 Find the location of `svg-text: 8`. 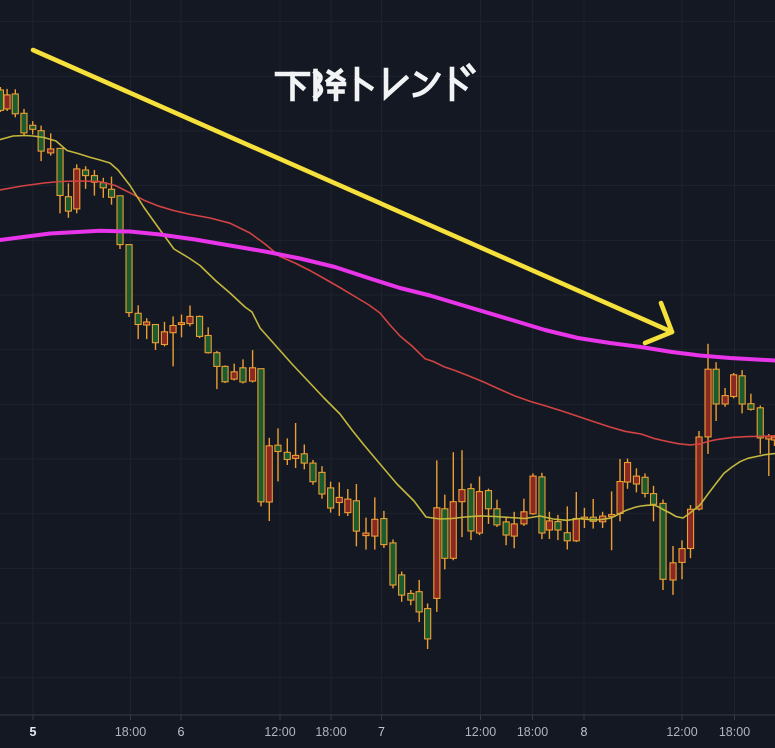

svg-text: 8 is located at coordinates (584, 732).